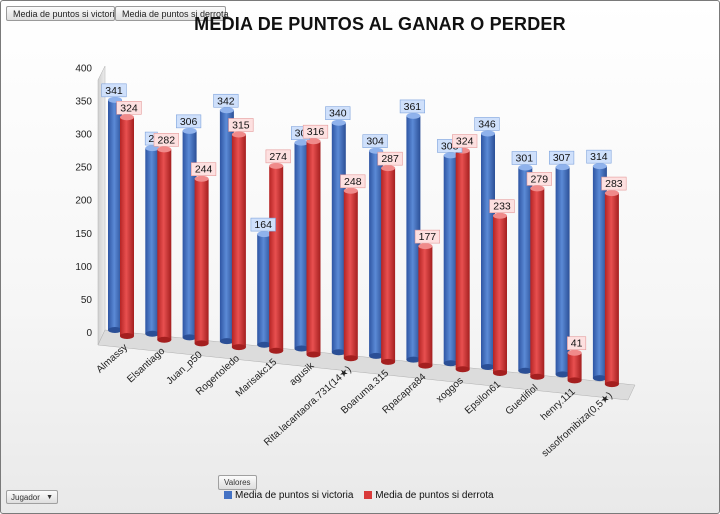 Image resolution: width=720 pixels, height=514 pixels. Describe the element at coordinates (294, 495) in the screenshot. I see `legend-label-victoria: Media de puntos si victoria` at that location.